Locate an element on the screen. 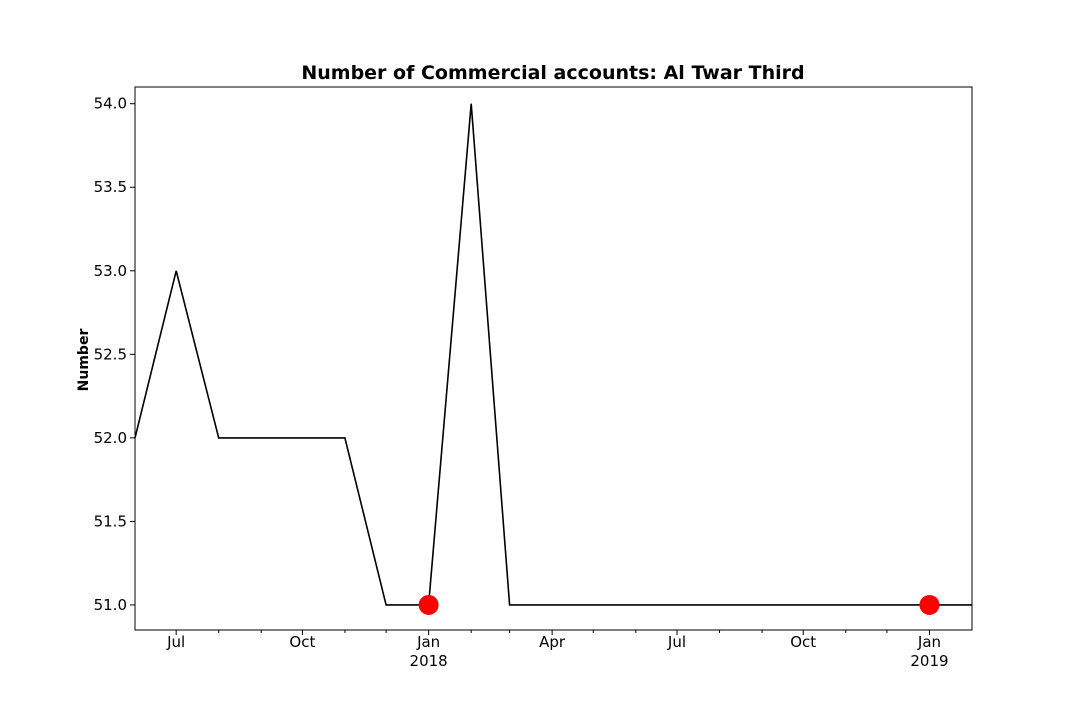 The width and height of the screenshot is (1080, 720). y-tick-label: 53.0 is located at coordinates (110, 271).